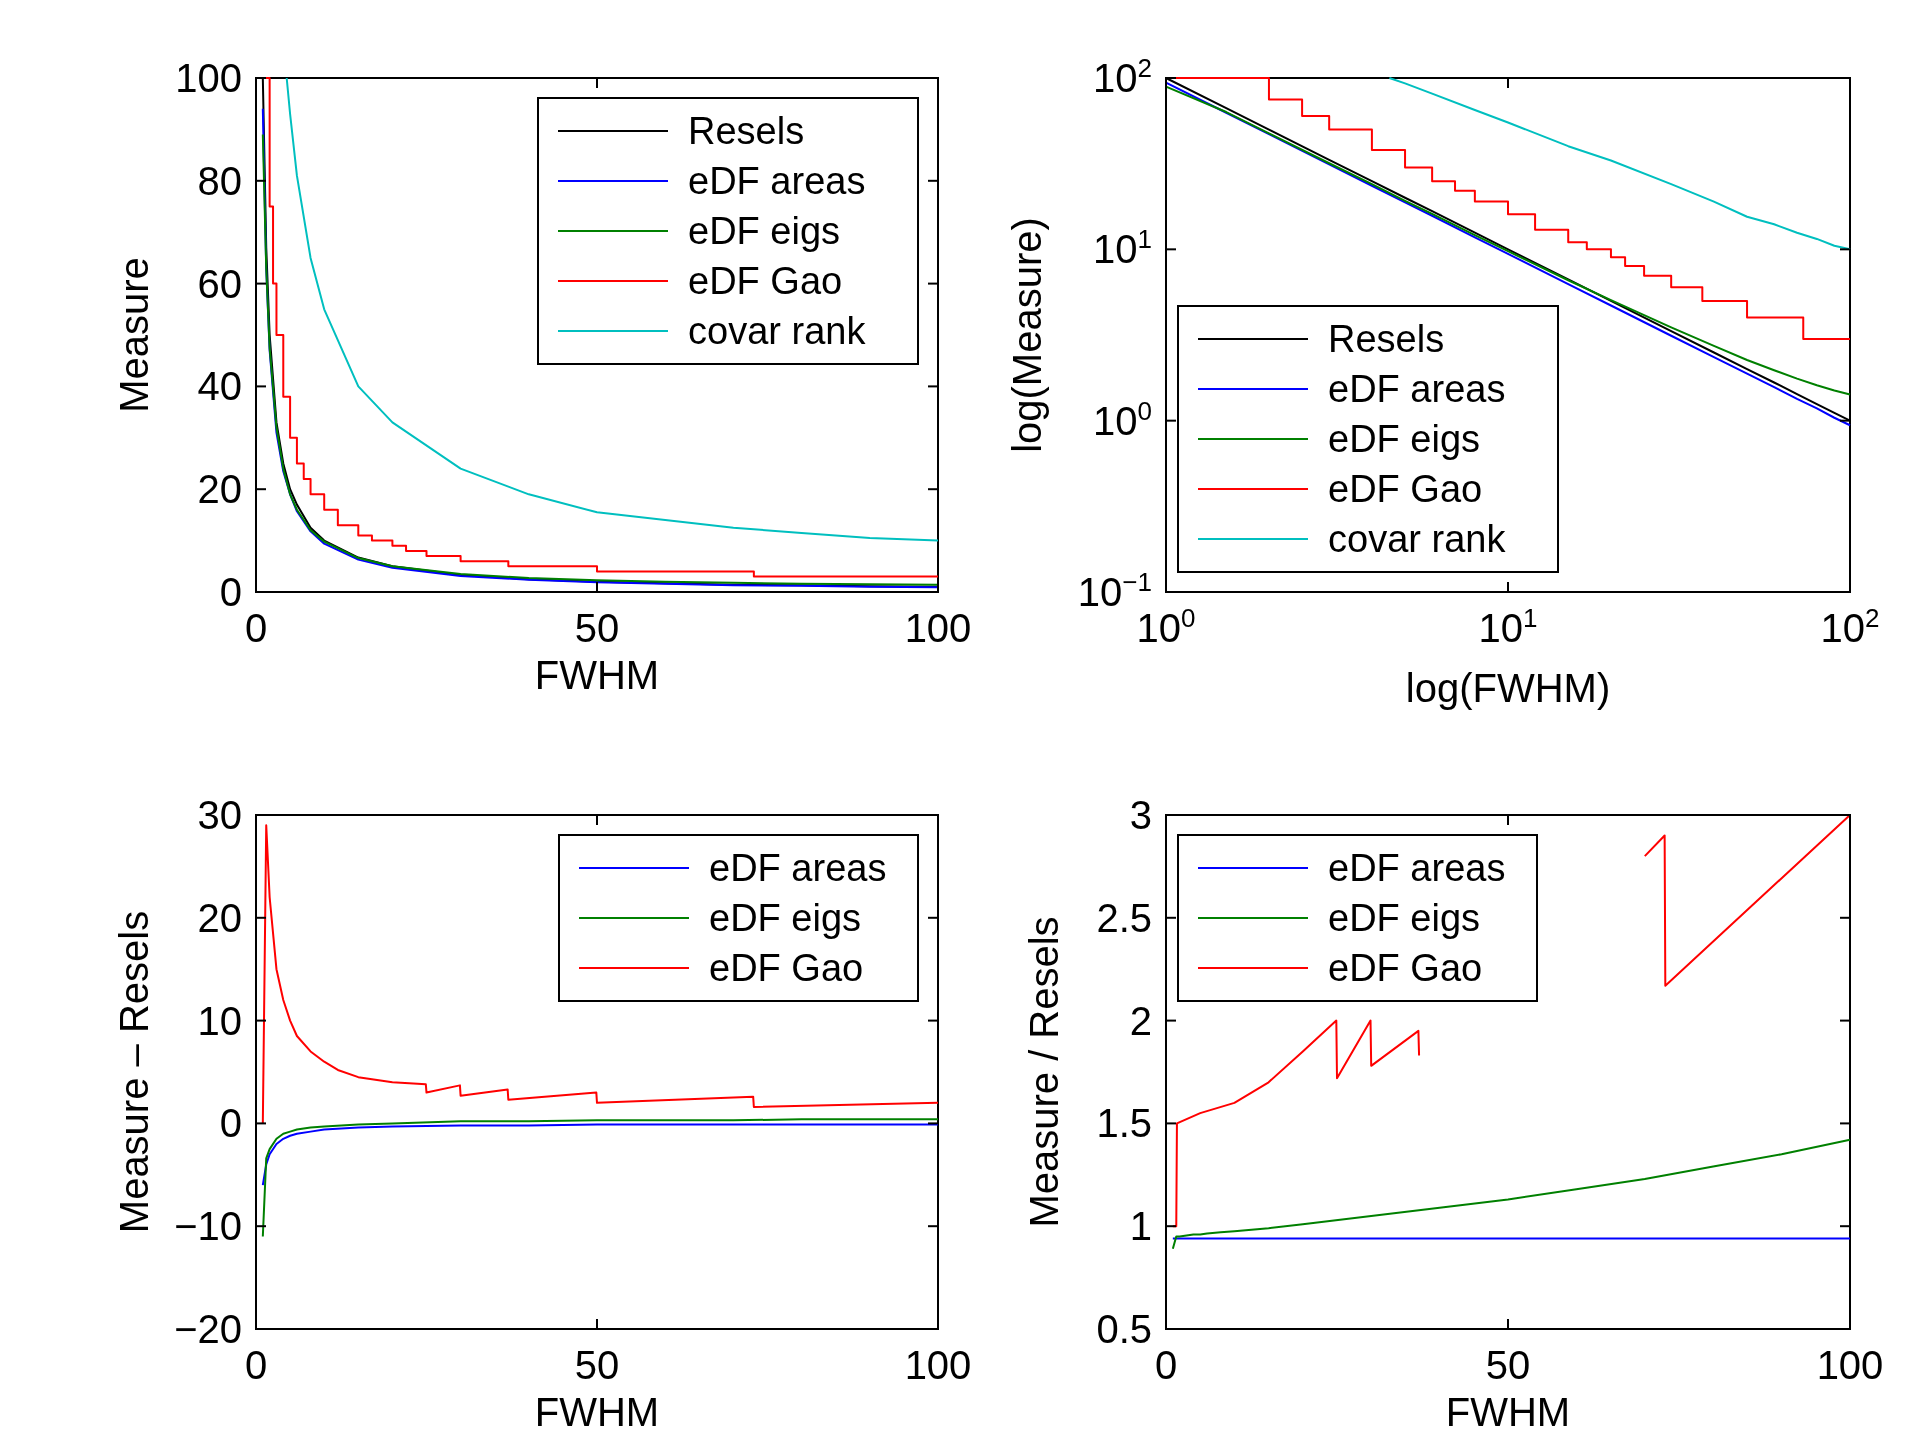 The height and width of the screenshot is (1439, 1932). I want to click on y-tick-label: 60, so click(219, 283).